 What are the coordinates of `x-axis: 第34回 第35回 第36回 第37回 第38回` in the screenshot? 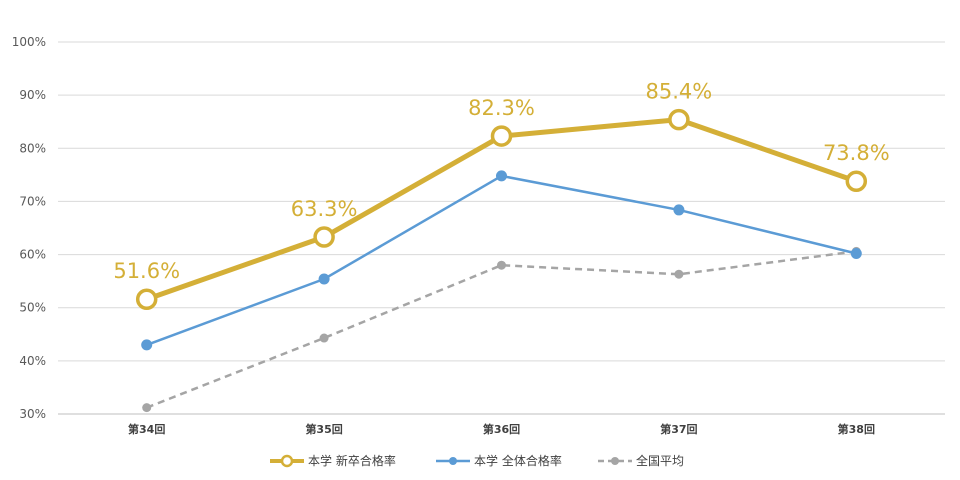 It's located at (501, 429).